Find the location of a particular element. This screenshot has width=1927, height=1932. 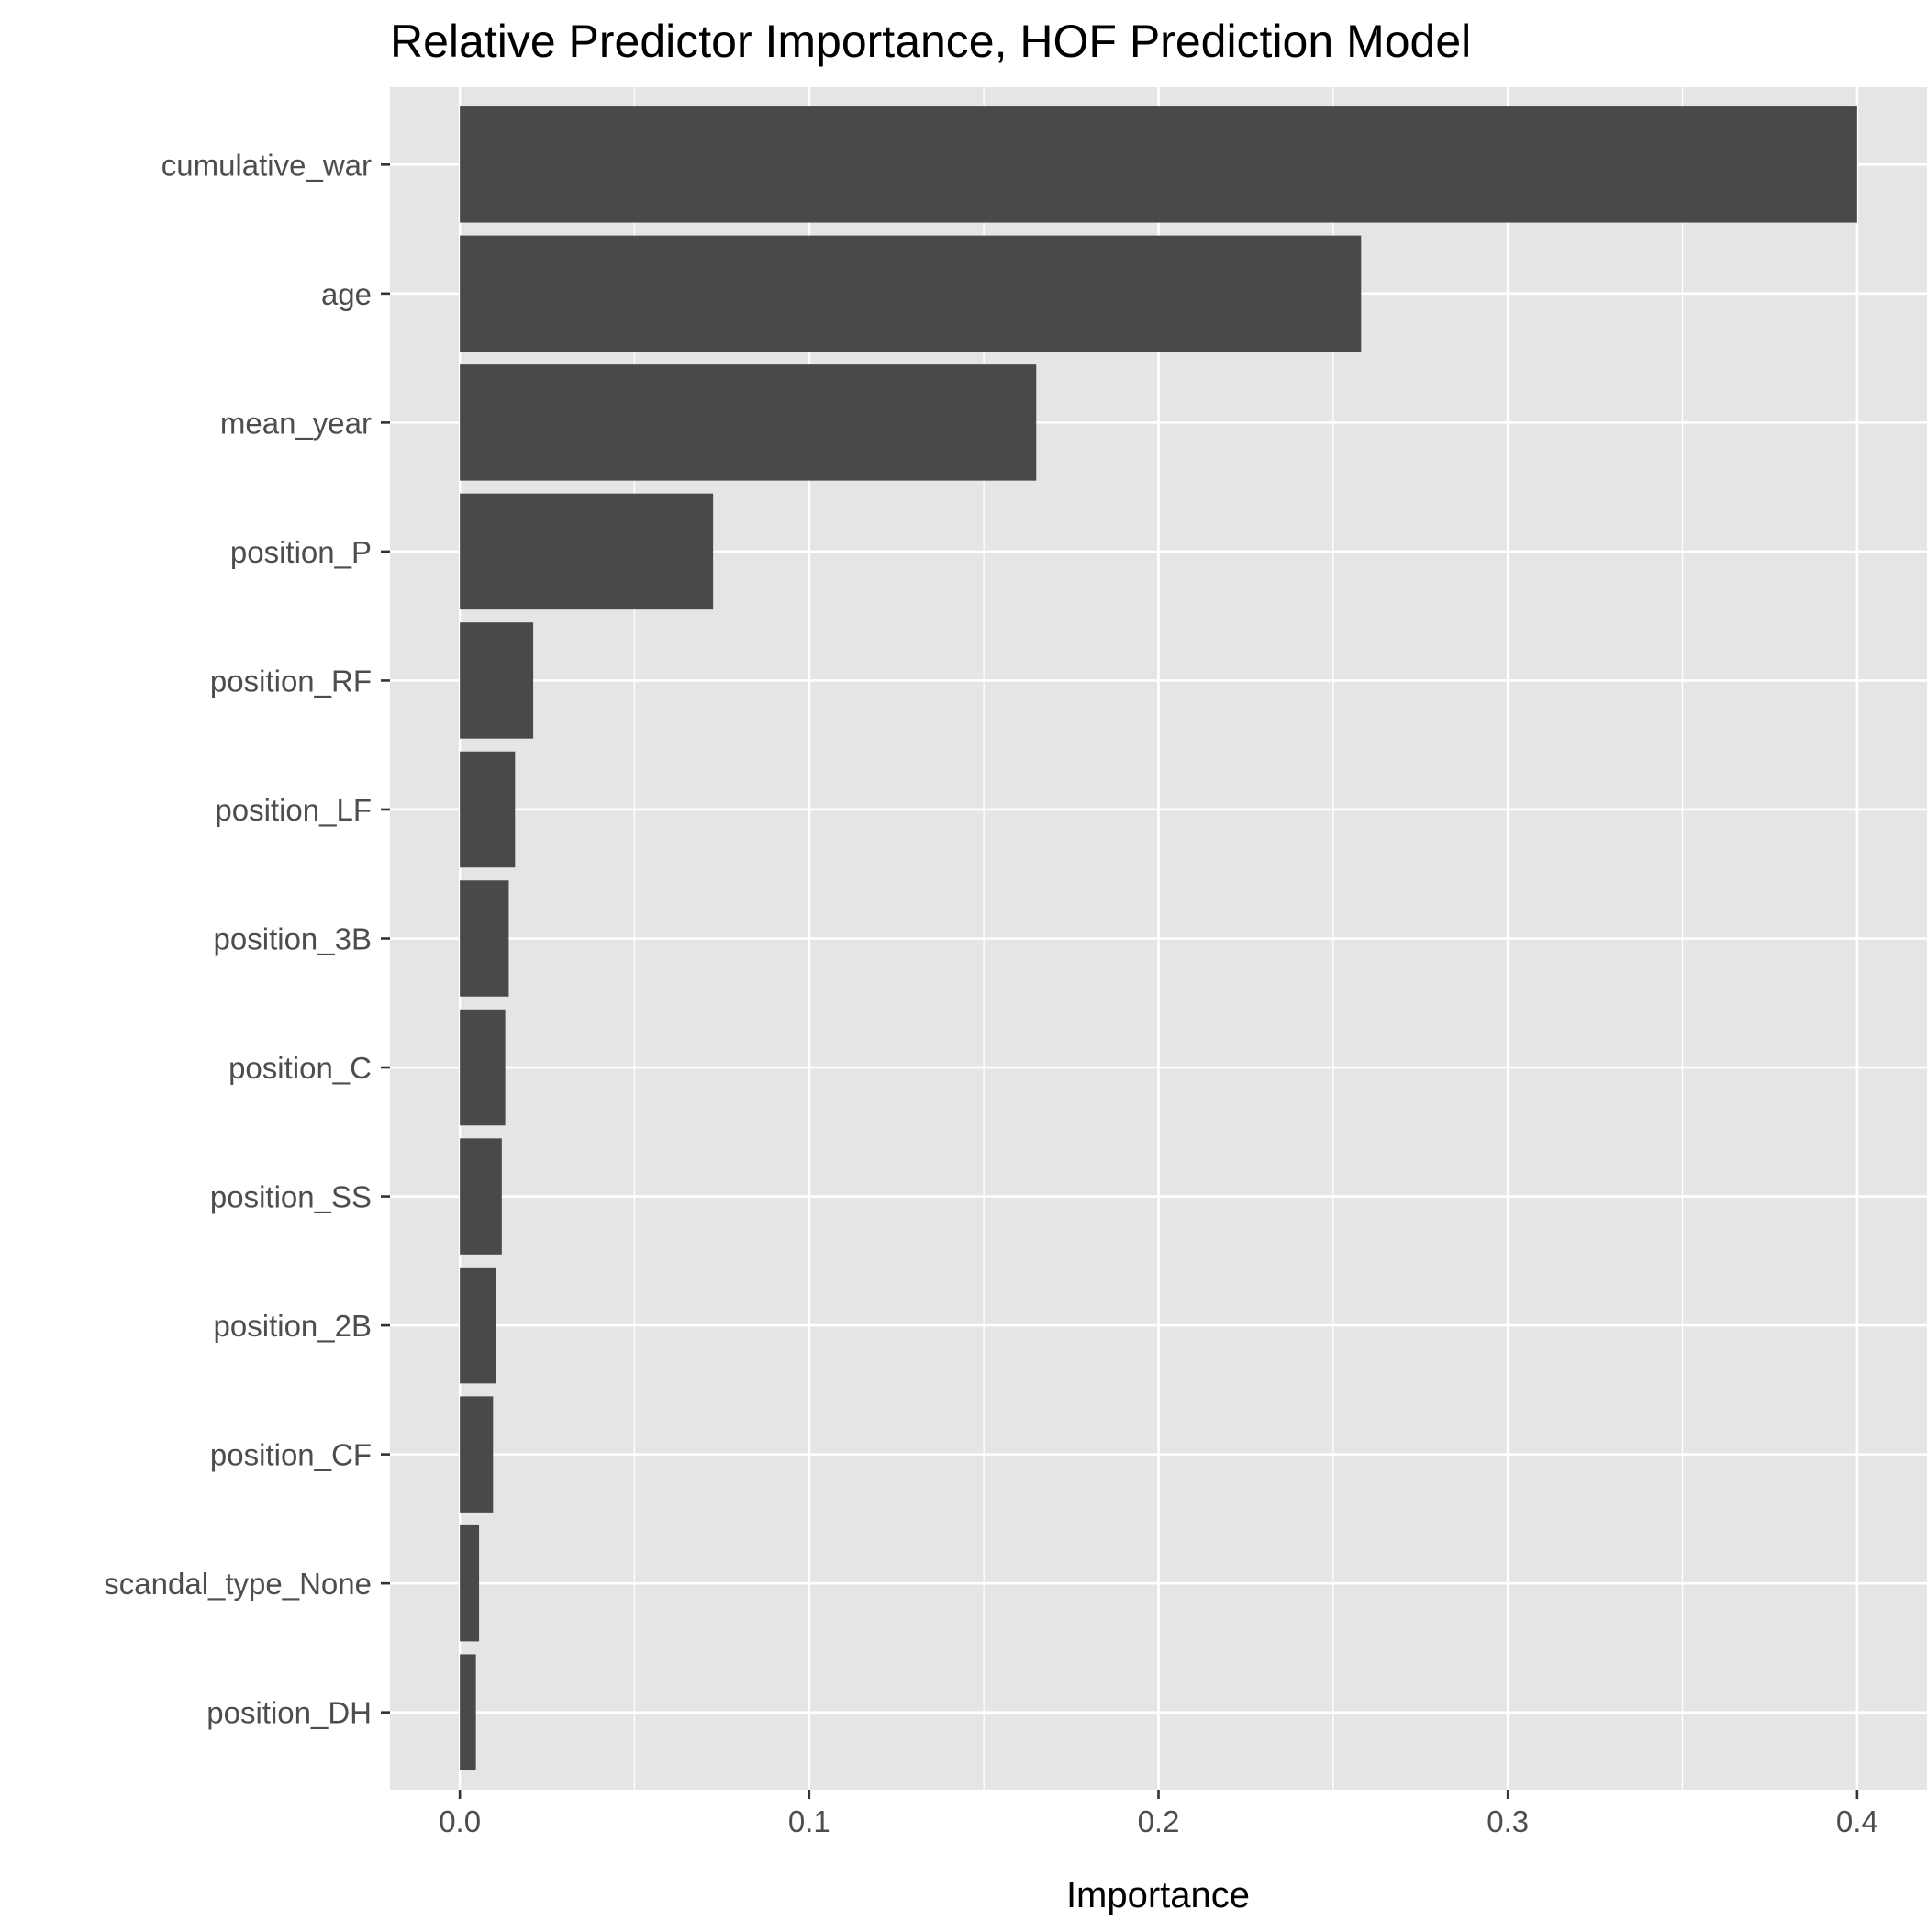

y-tick-label: cumulative_war is located at coordinates (267, 165).